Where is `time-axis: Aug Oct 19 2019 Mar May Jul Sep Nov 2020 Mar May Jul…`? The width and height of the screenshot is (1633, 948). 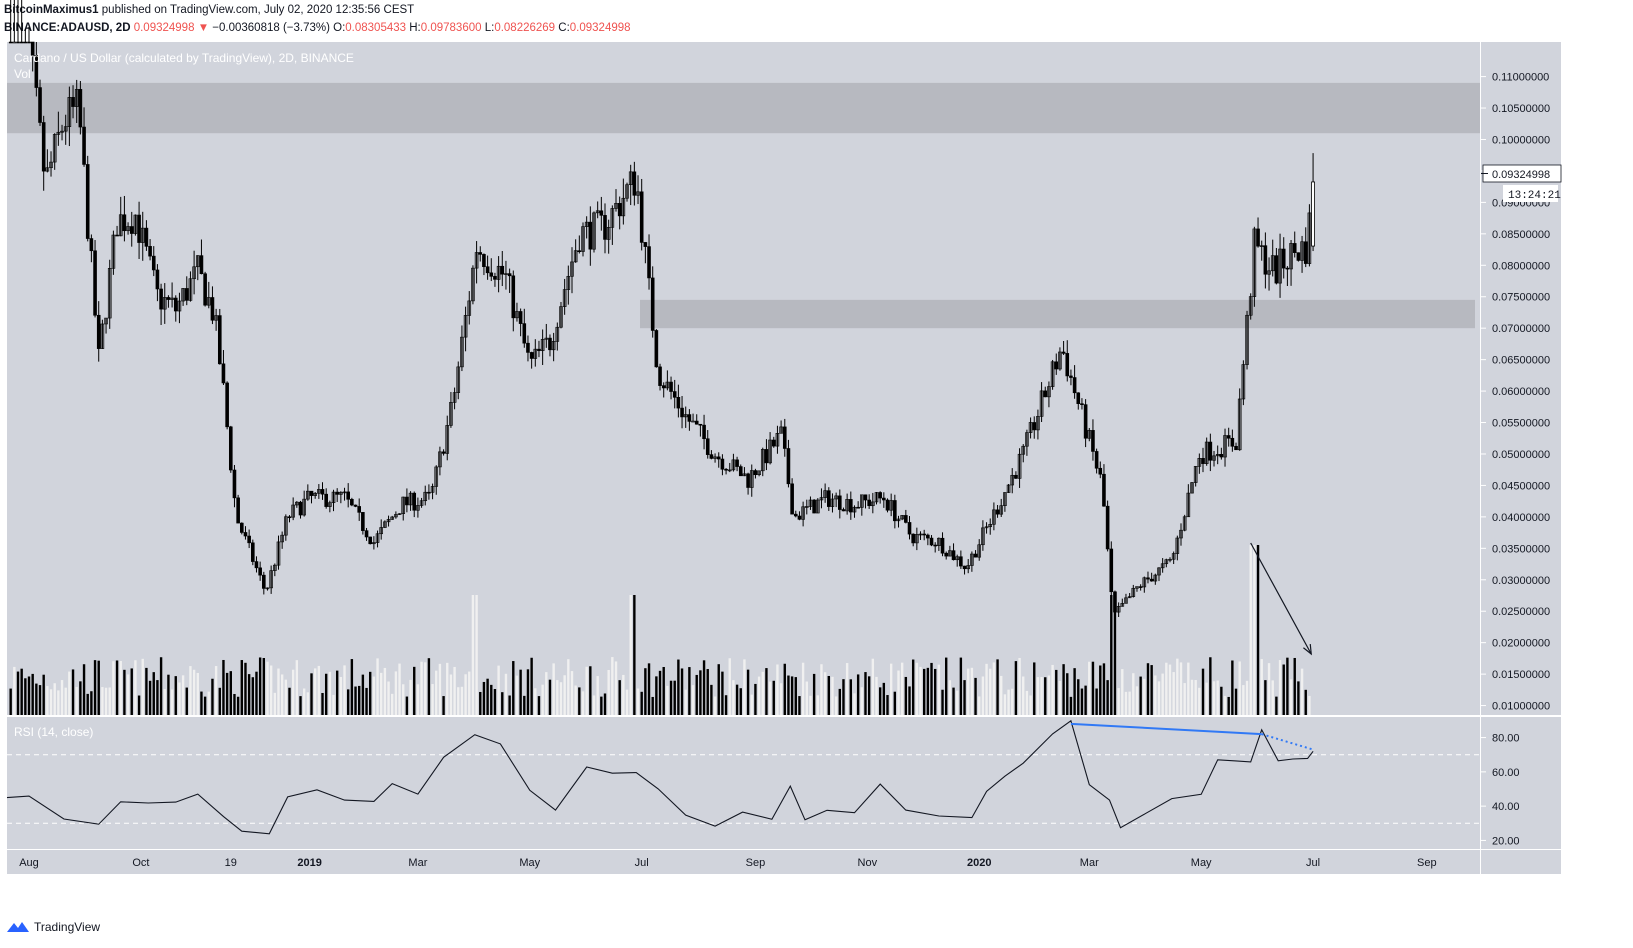 time-axis: Aug Oct 19 2019 Mar May Jul Sep Nov 2020 Mar May Jul… is located at coordinates (727, 863).